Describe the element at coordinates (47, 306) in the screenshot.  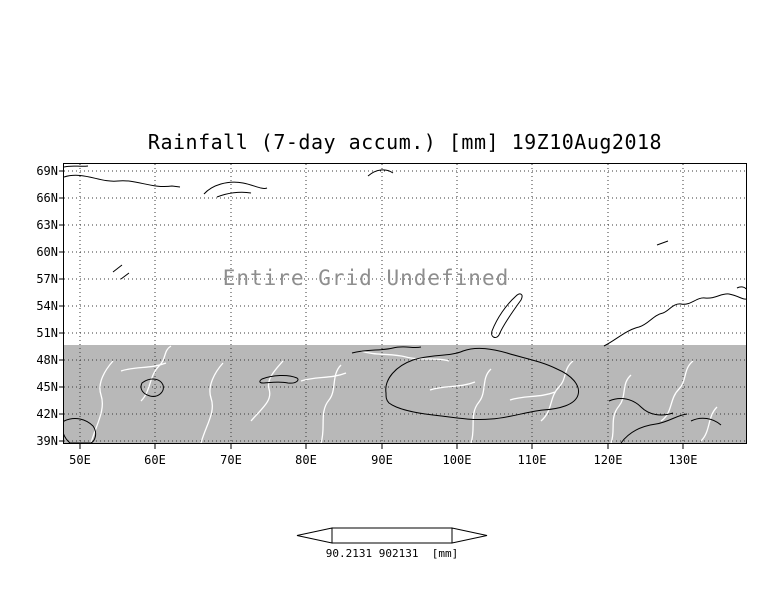
I see `lat-tick-label: 54N` at that location.